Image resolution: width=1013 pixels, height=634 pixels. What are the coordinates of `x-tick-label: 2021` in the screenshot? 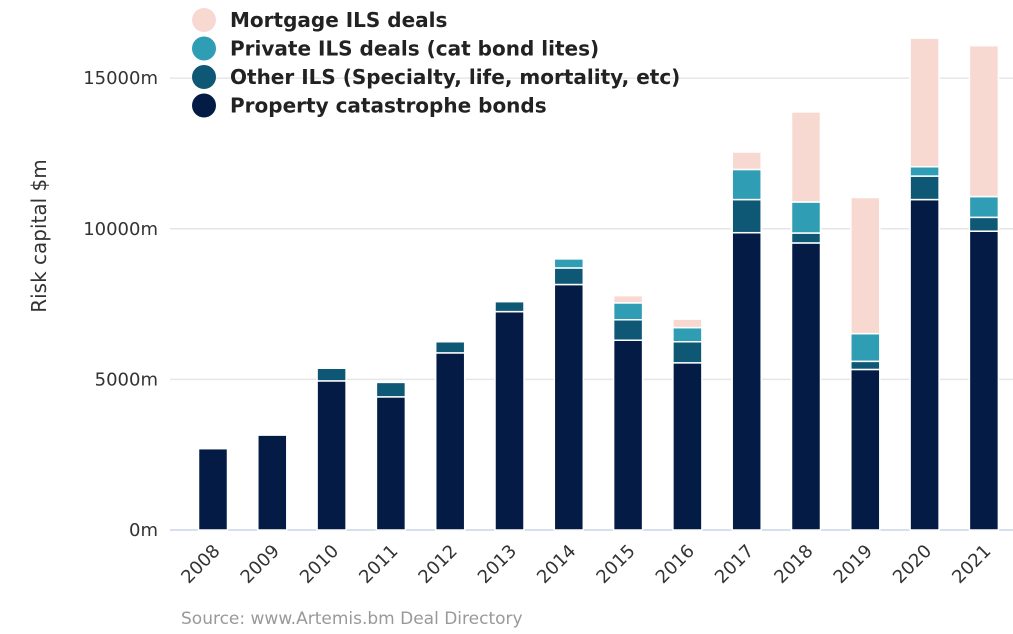 It's located at (971, 564).